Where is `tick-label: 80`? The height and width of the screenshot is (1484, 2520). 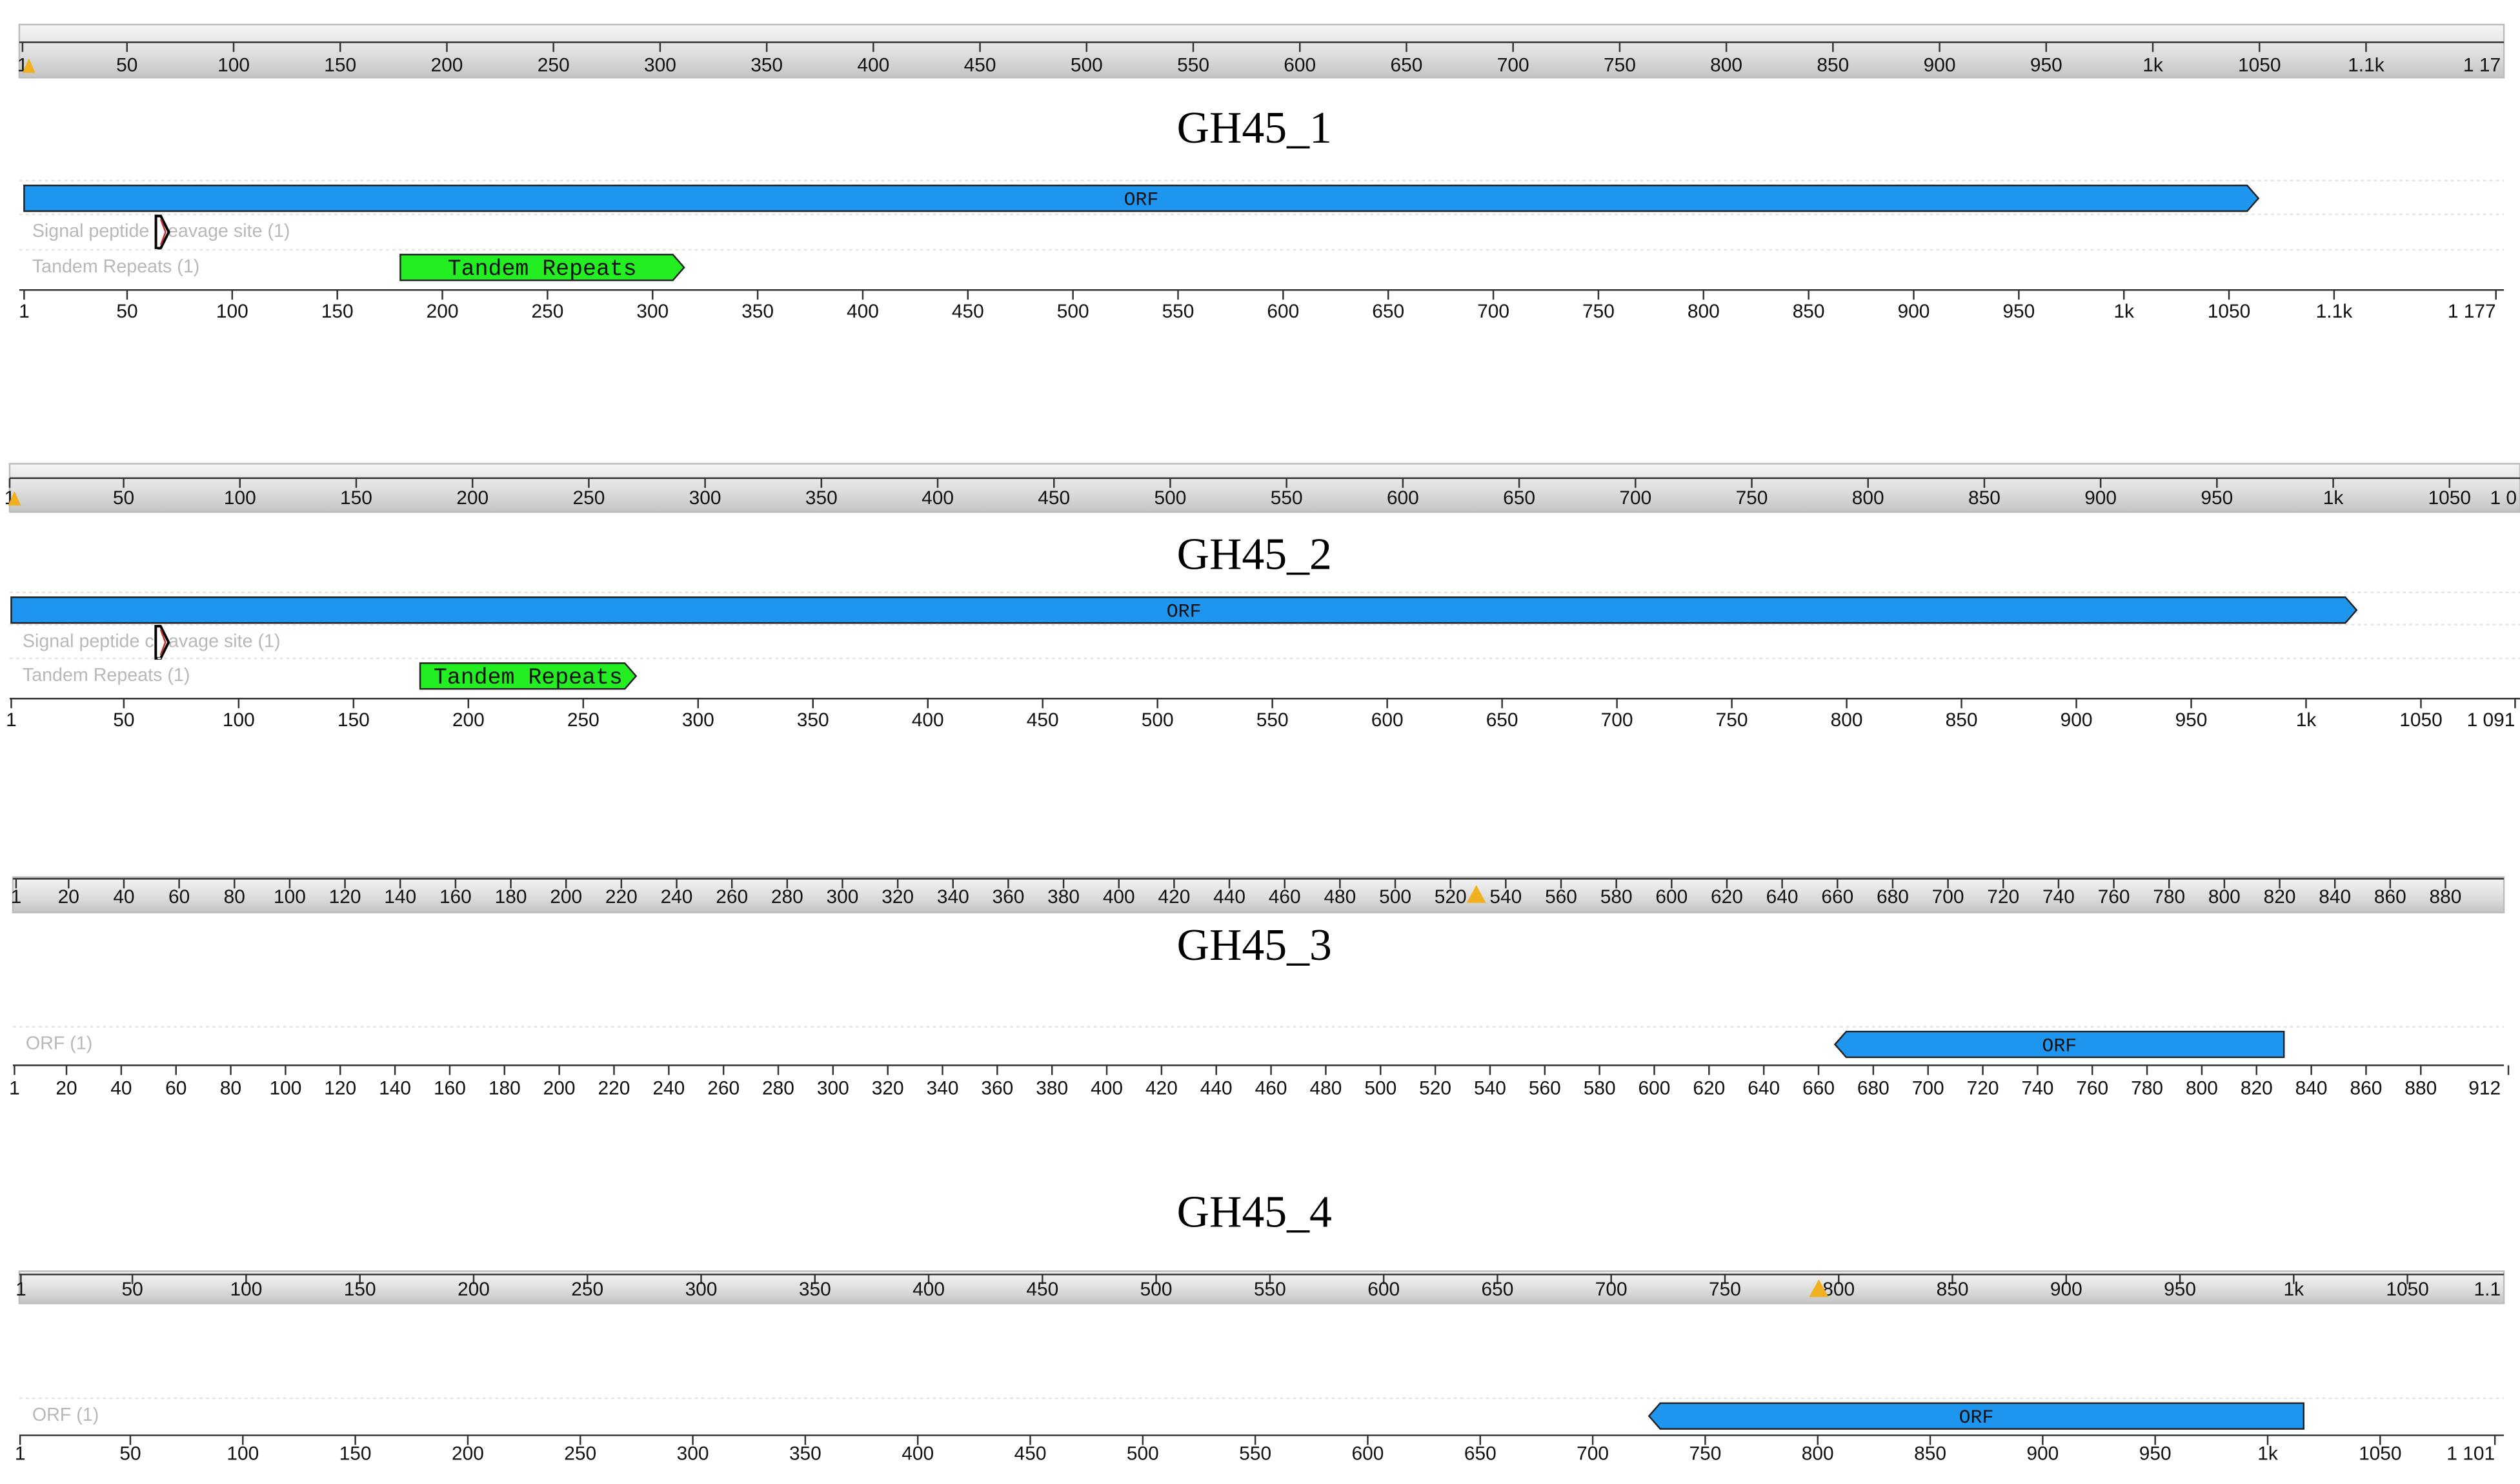 tick-label: 80 is located at coordinates (234, 897).